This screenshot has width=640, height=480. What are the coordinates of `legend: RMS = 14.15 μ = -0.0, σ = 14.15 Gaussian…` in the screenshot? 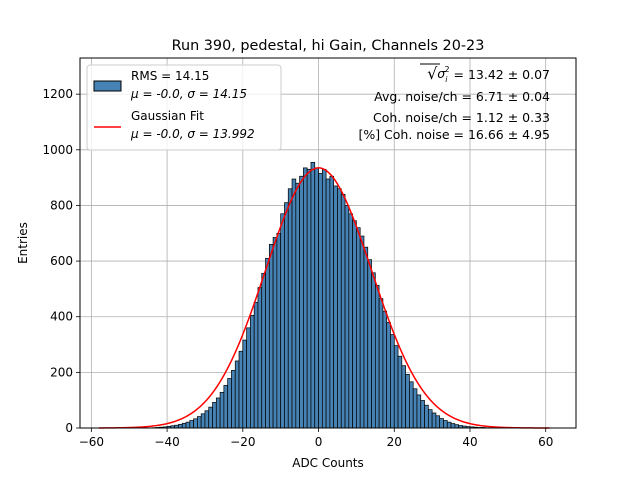 It's located at (184, 107).